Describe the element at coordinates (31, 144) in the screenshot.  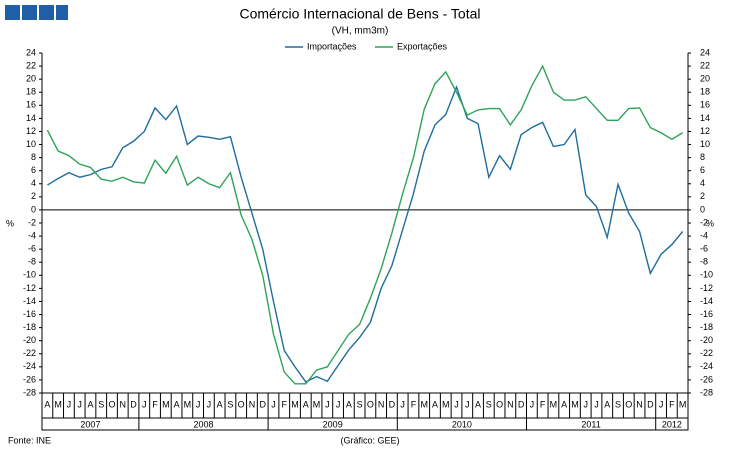
I see `y-tick-label: 10` at that location.